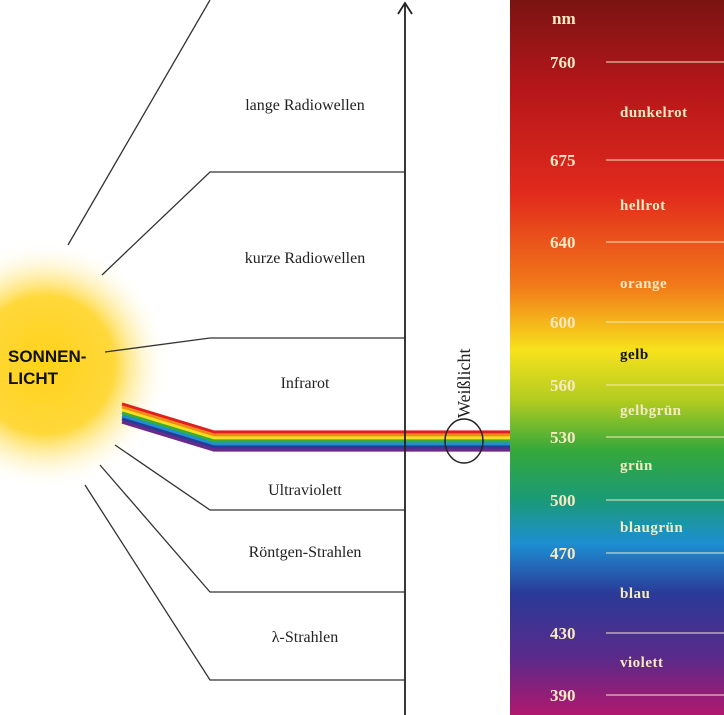  Describe the element at coordinates (636, 466) in the screenshot. I see `color-label: grün` at that location.